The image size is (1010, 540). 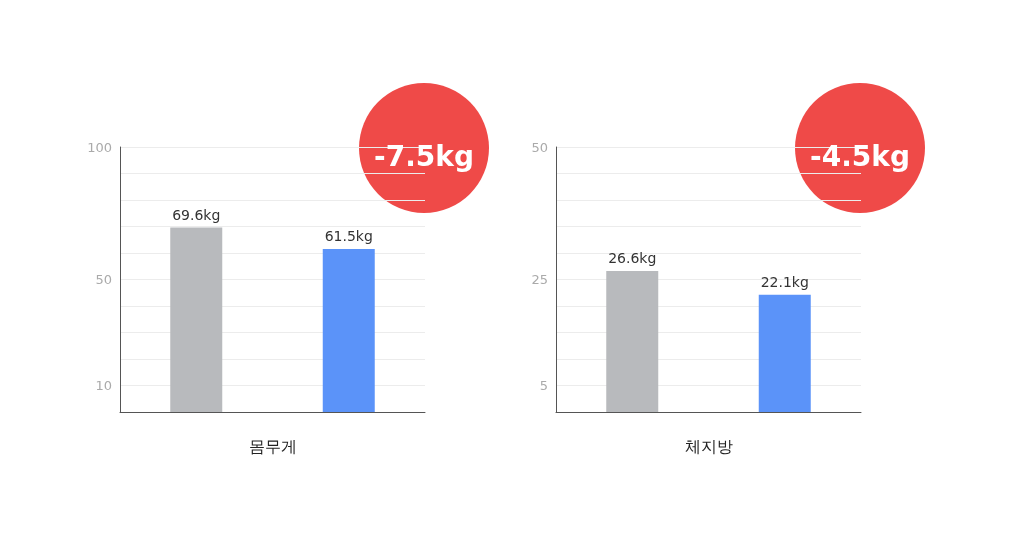 What do you see at coordinates (632, 258) in the screenshot?
I see `data-label: 26.6kg` at bounding box center [632, 258].